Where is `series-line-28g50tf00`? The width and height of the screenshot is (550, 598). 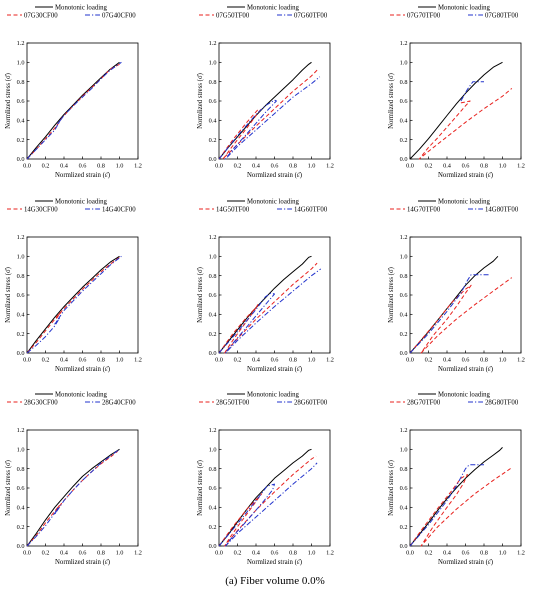 series-line-28g50tf00 is located at coordinates (267, 501).